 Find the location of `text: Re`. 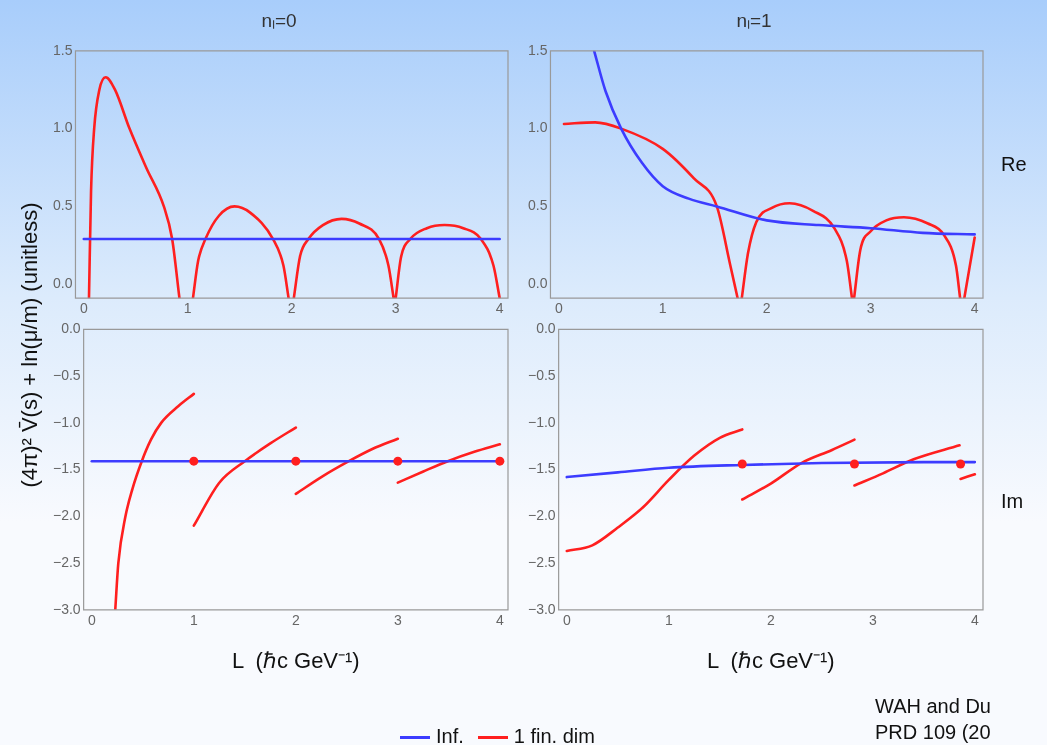

text: Re is located at coordinates (1014, 164).